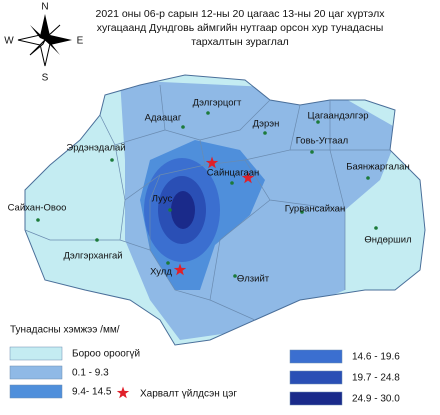  I want to click on place-label: Луус, so click(162, 199).